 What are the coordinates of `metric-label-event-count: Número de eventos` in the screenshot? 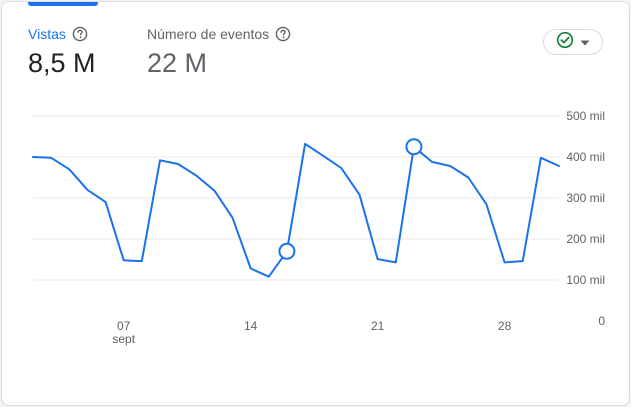 It's located at (208, 34).